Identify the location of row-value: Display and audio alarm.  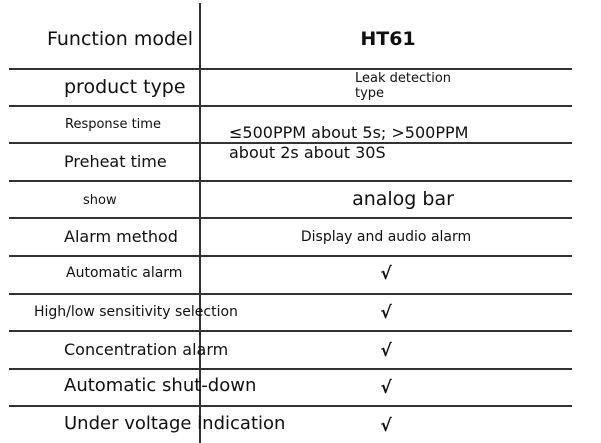
(386, 237).